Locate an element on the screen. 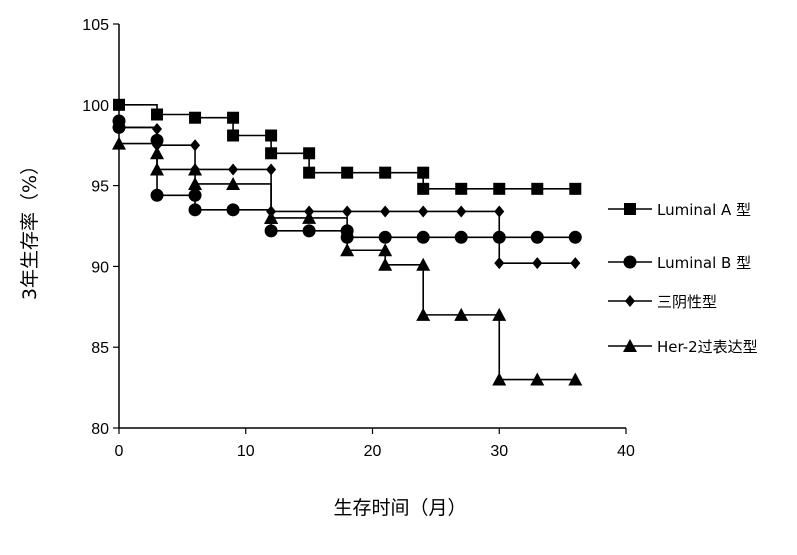  y-tick-label: 105 is located at coordinates (95, 25).